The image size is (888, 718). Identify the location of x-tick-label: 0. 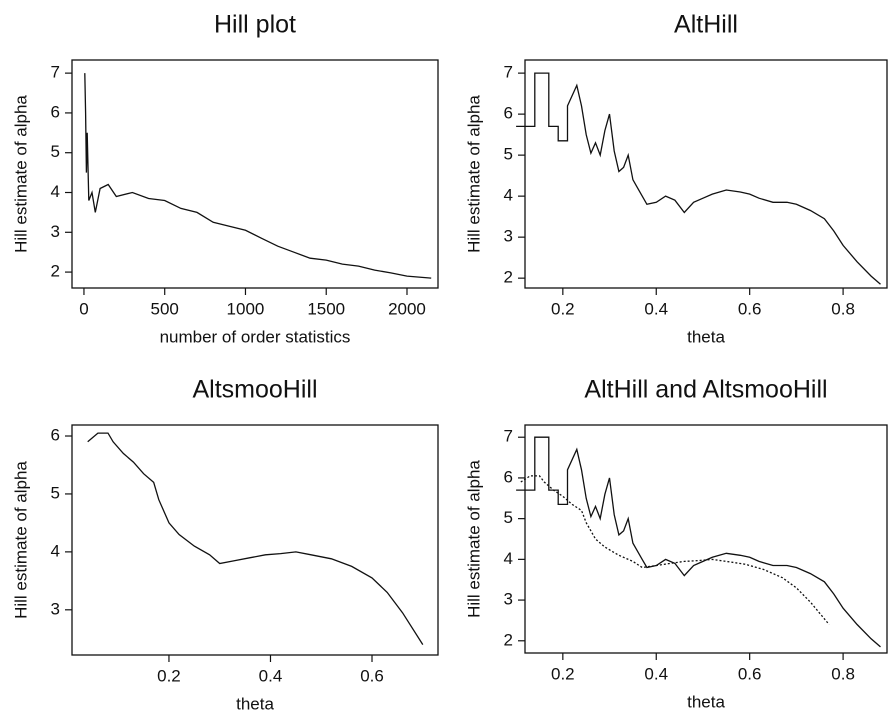
(83, 308).